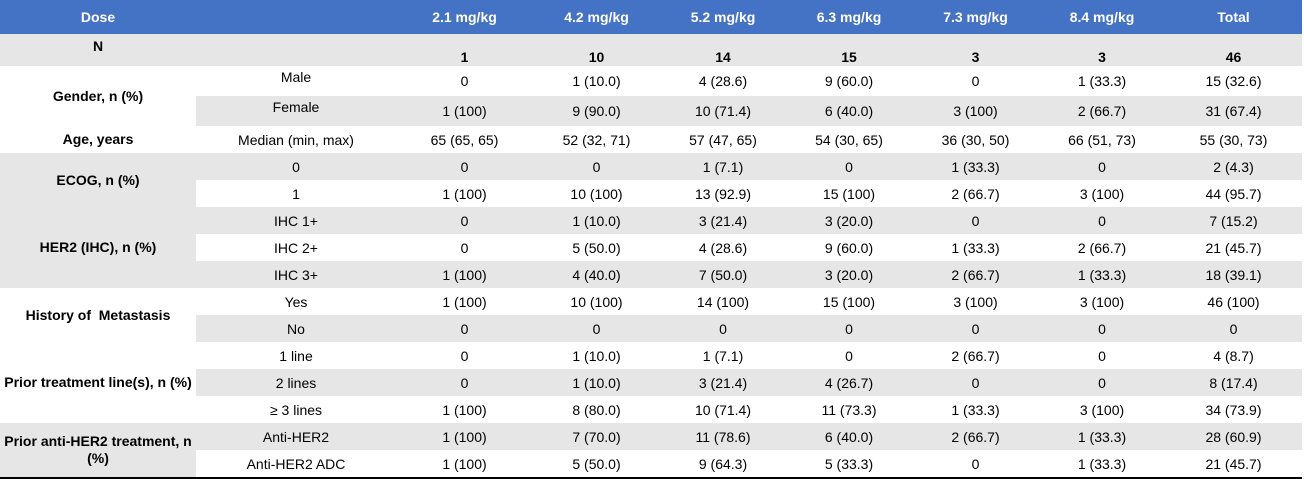 This screenshot has width=1304, height=479. Describe the element at coordinates (1233, 50) in the screenshot. I see `n-value: 46` at that location.